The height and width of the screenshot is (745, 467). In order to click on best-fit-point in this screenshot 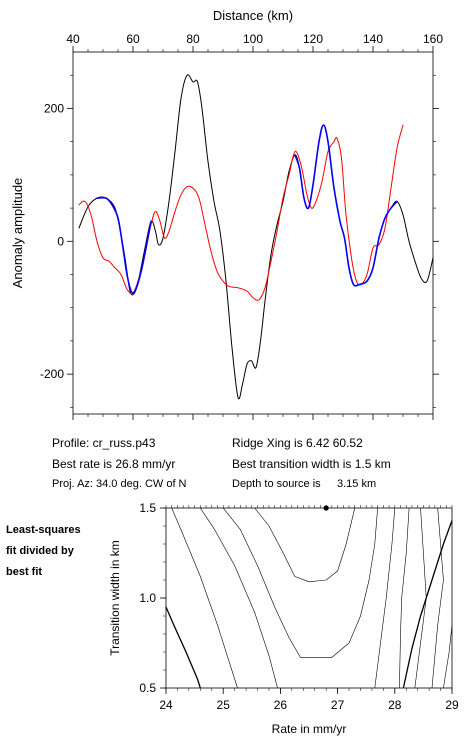, I will do `click(326, 508)`.